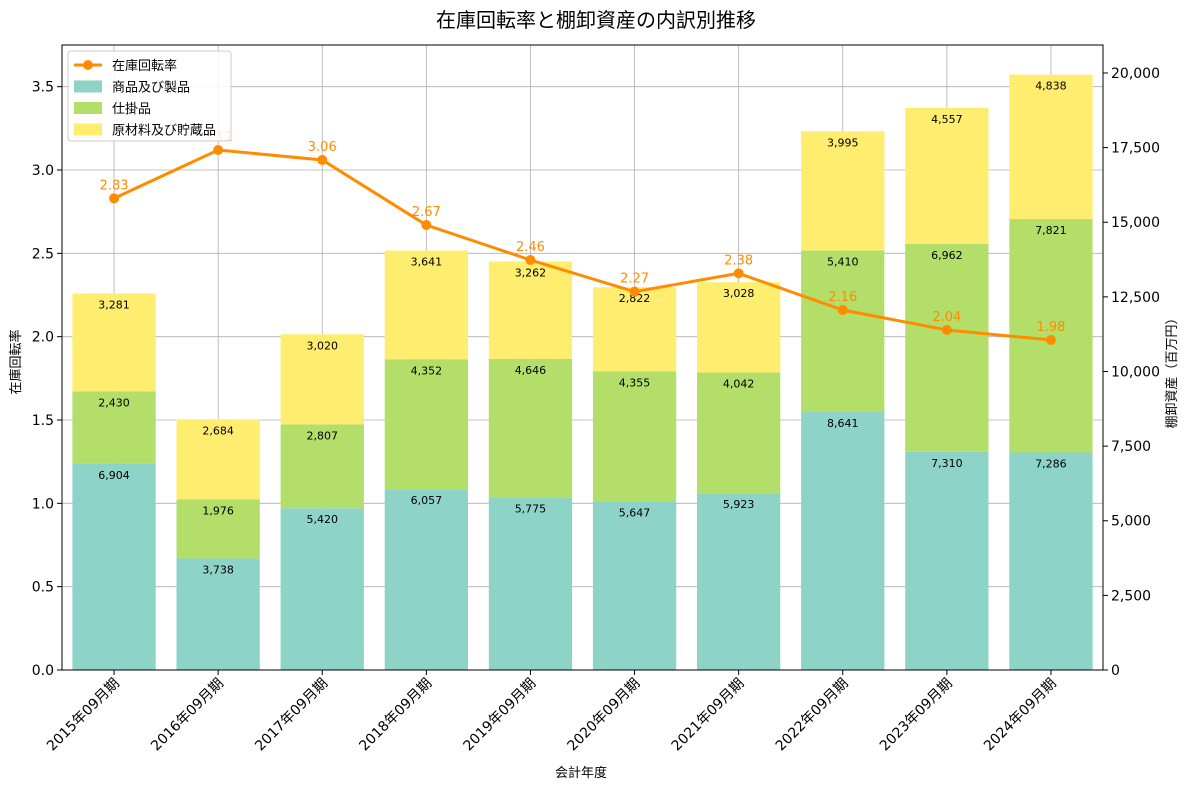  Describe the element at coordinates (323, 519) in the screenshot. I see `data-label: 5,420` at that location.